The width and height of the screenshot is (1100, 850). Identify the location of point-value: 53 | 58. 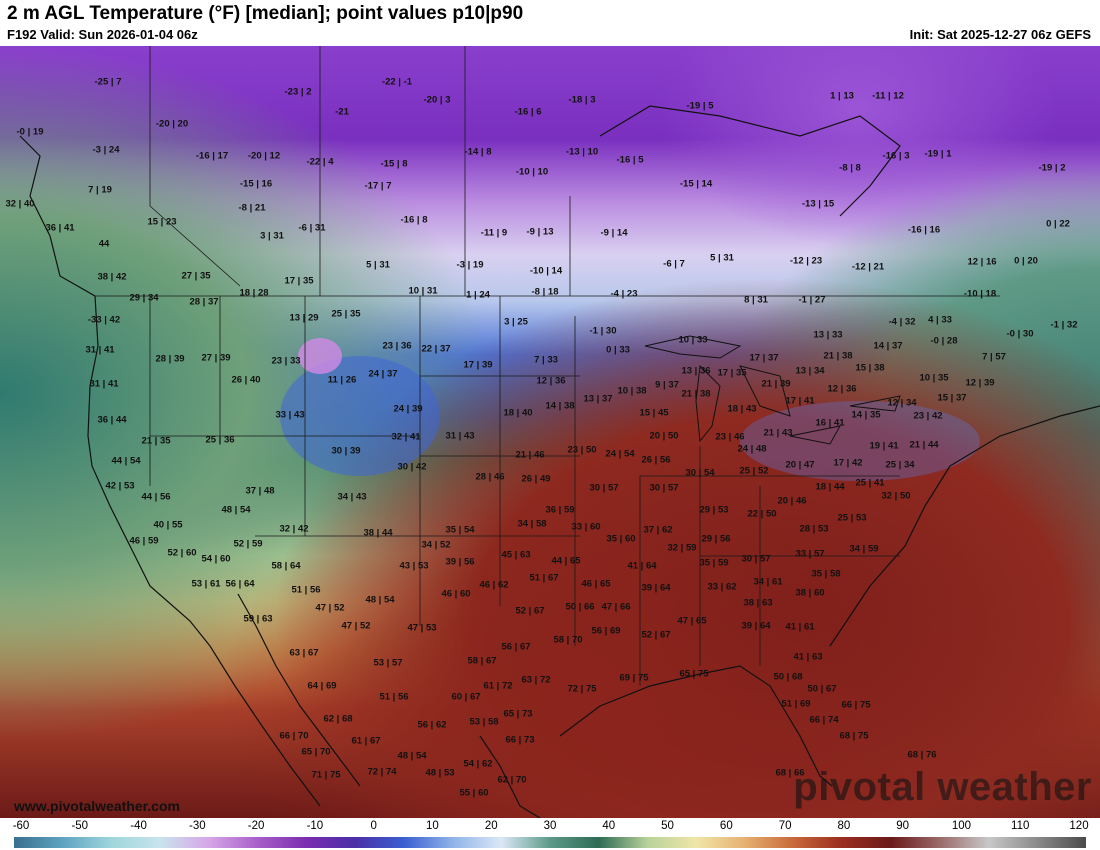
(484, 722).